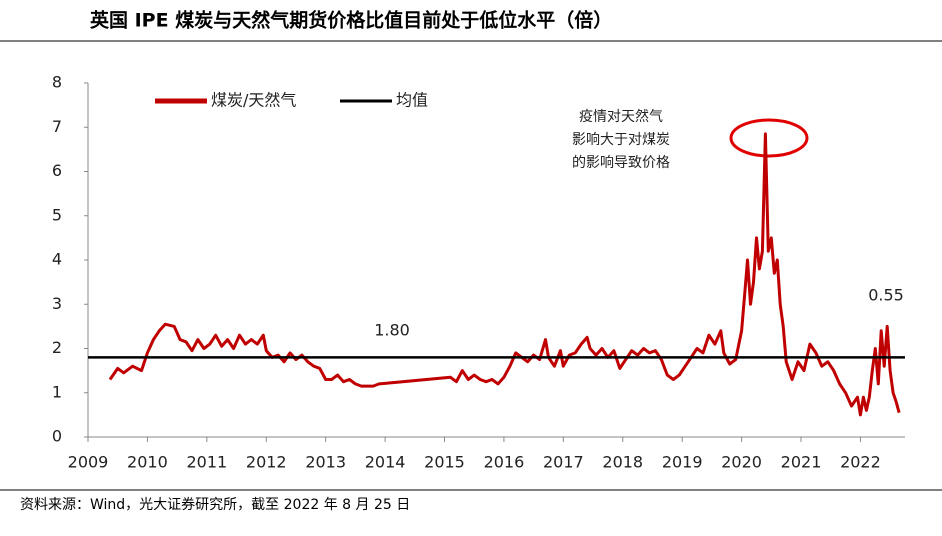 This screenshot has width=942, height=536. What do you see at coordinates (769, 138) in the screenshot?
I see `highlight-ellipse` at bounding box center [769, 138].